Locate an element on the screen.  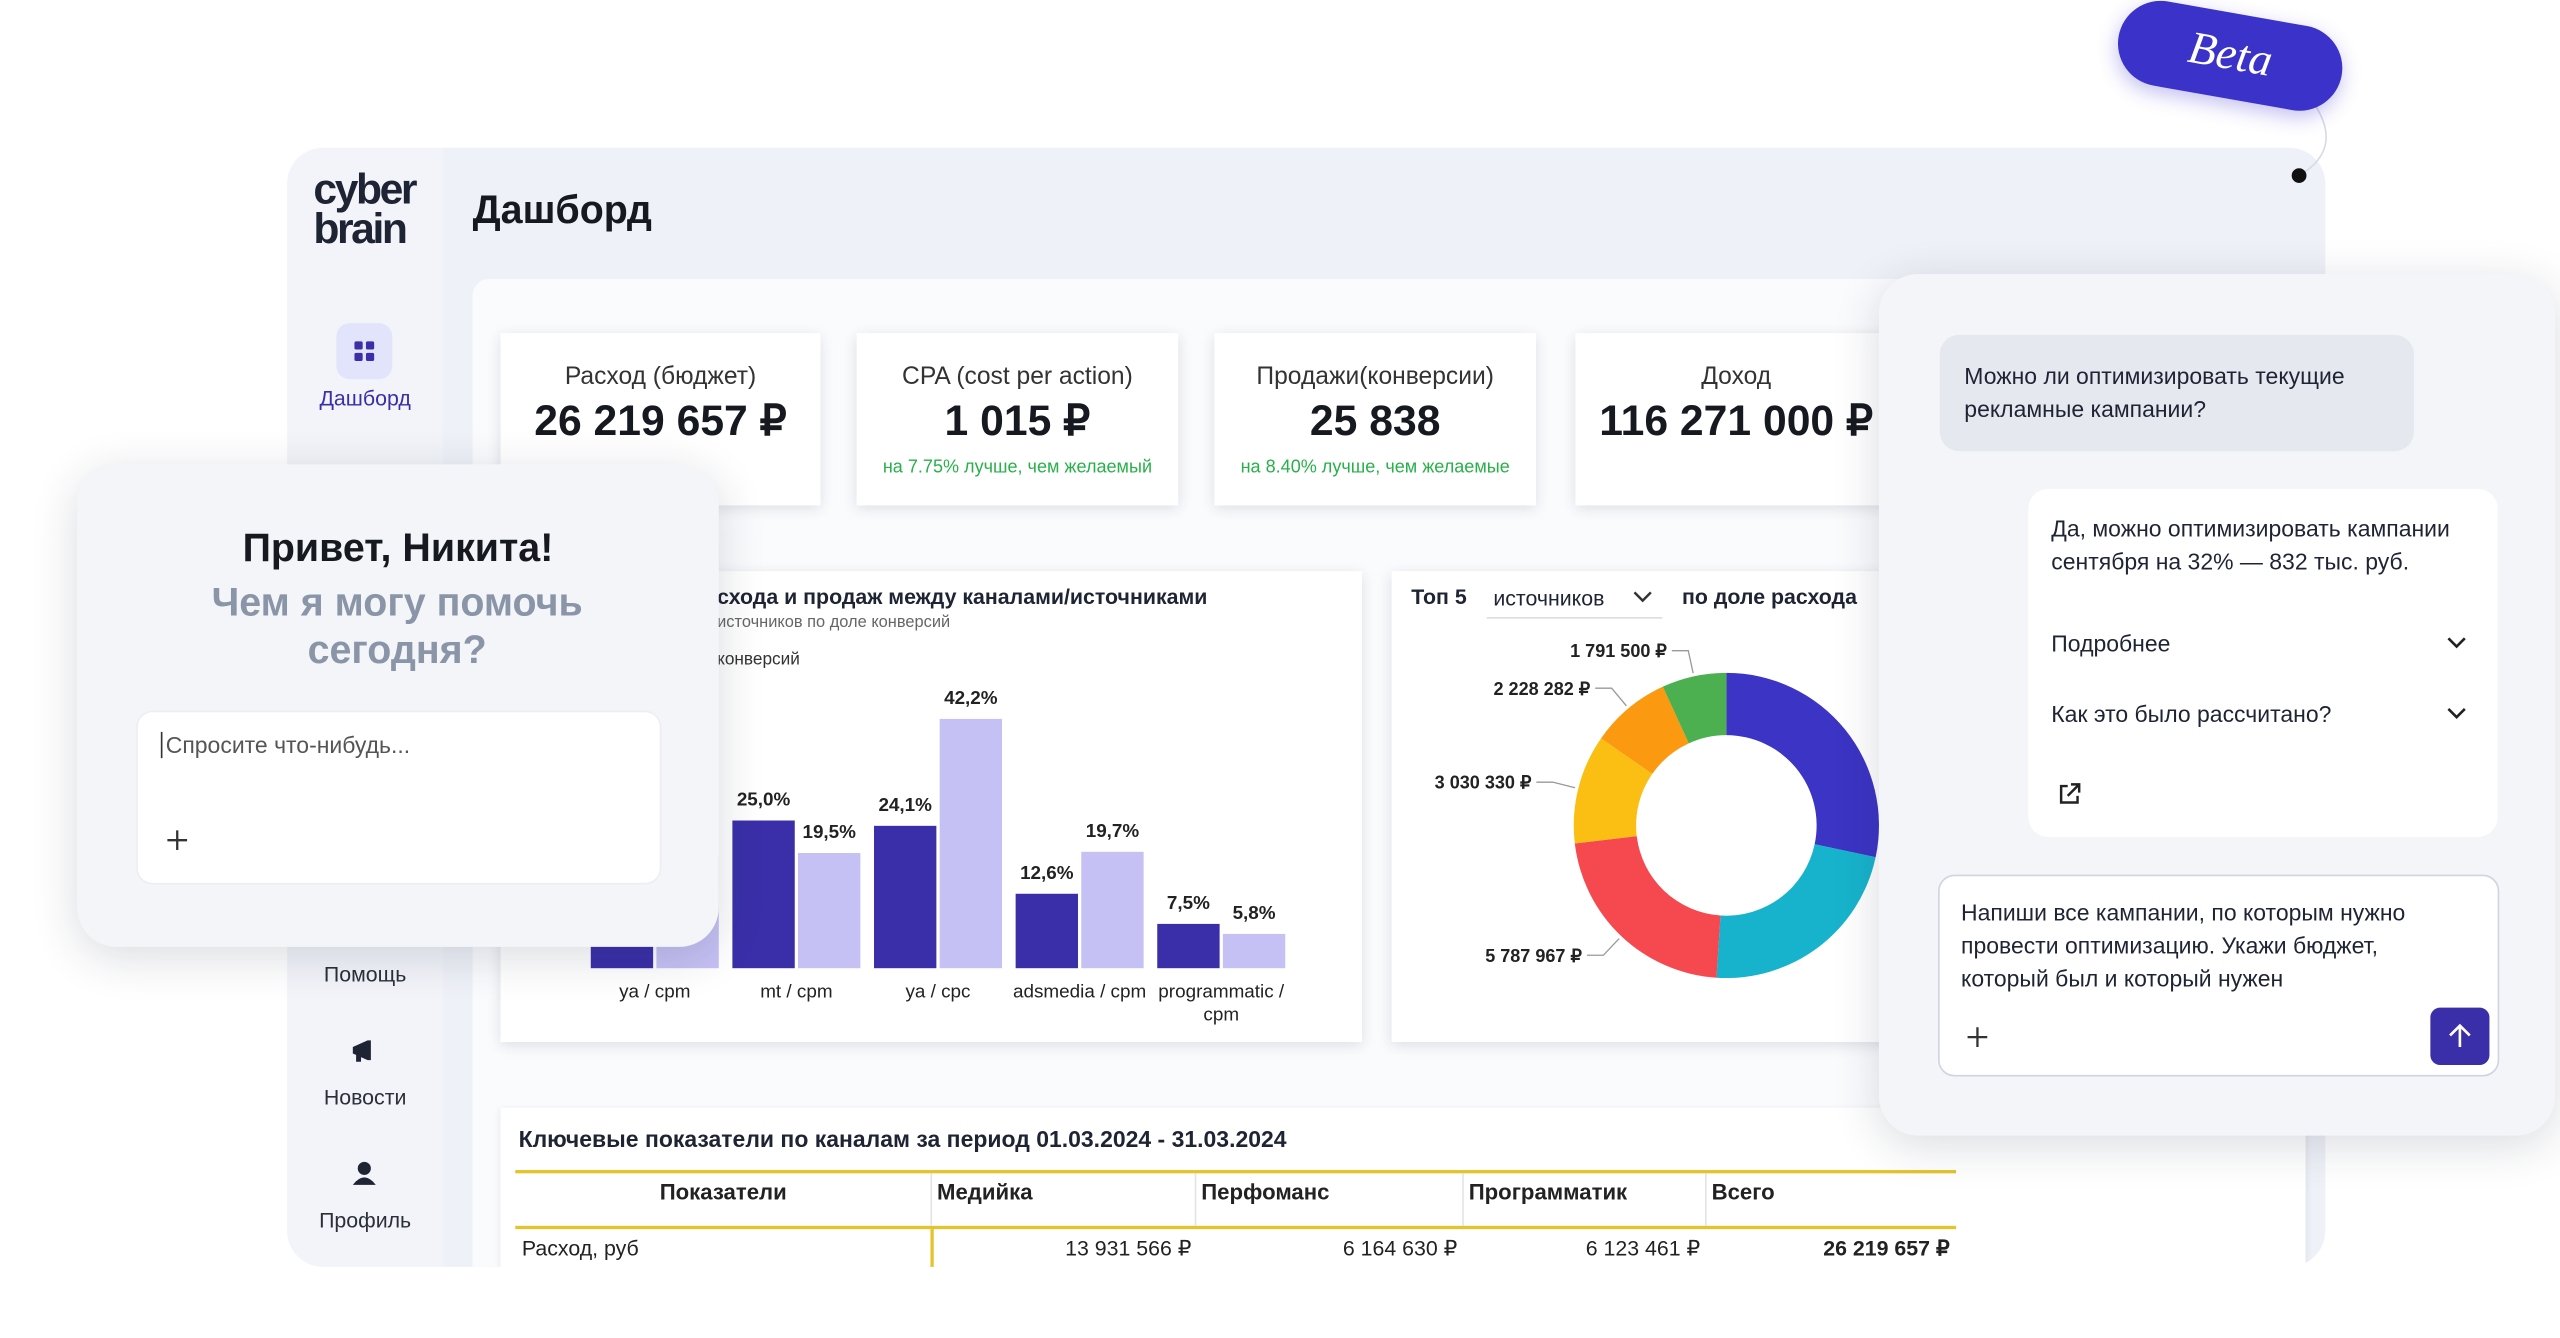
kpi-label: CPA (cost per action) is located at coordinates (1017, 376).